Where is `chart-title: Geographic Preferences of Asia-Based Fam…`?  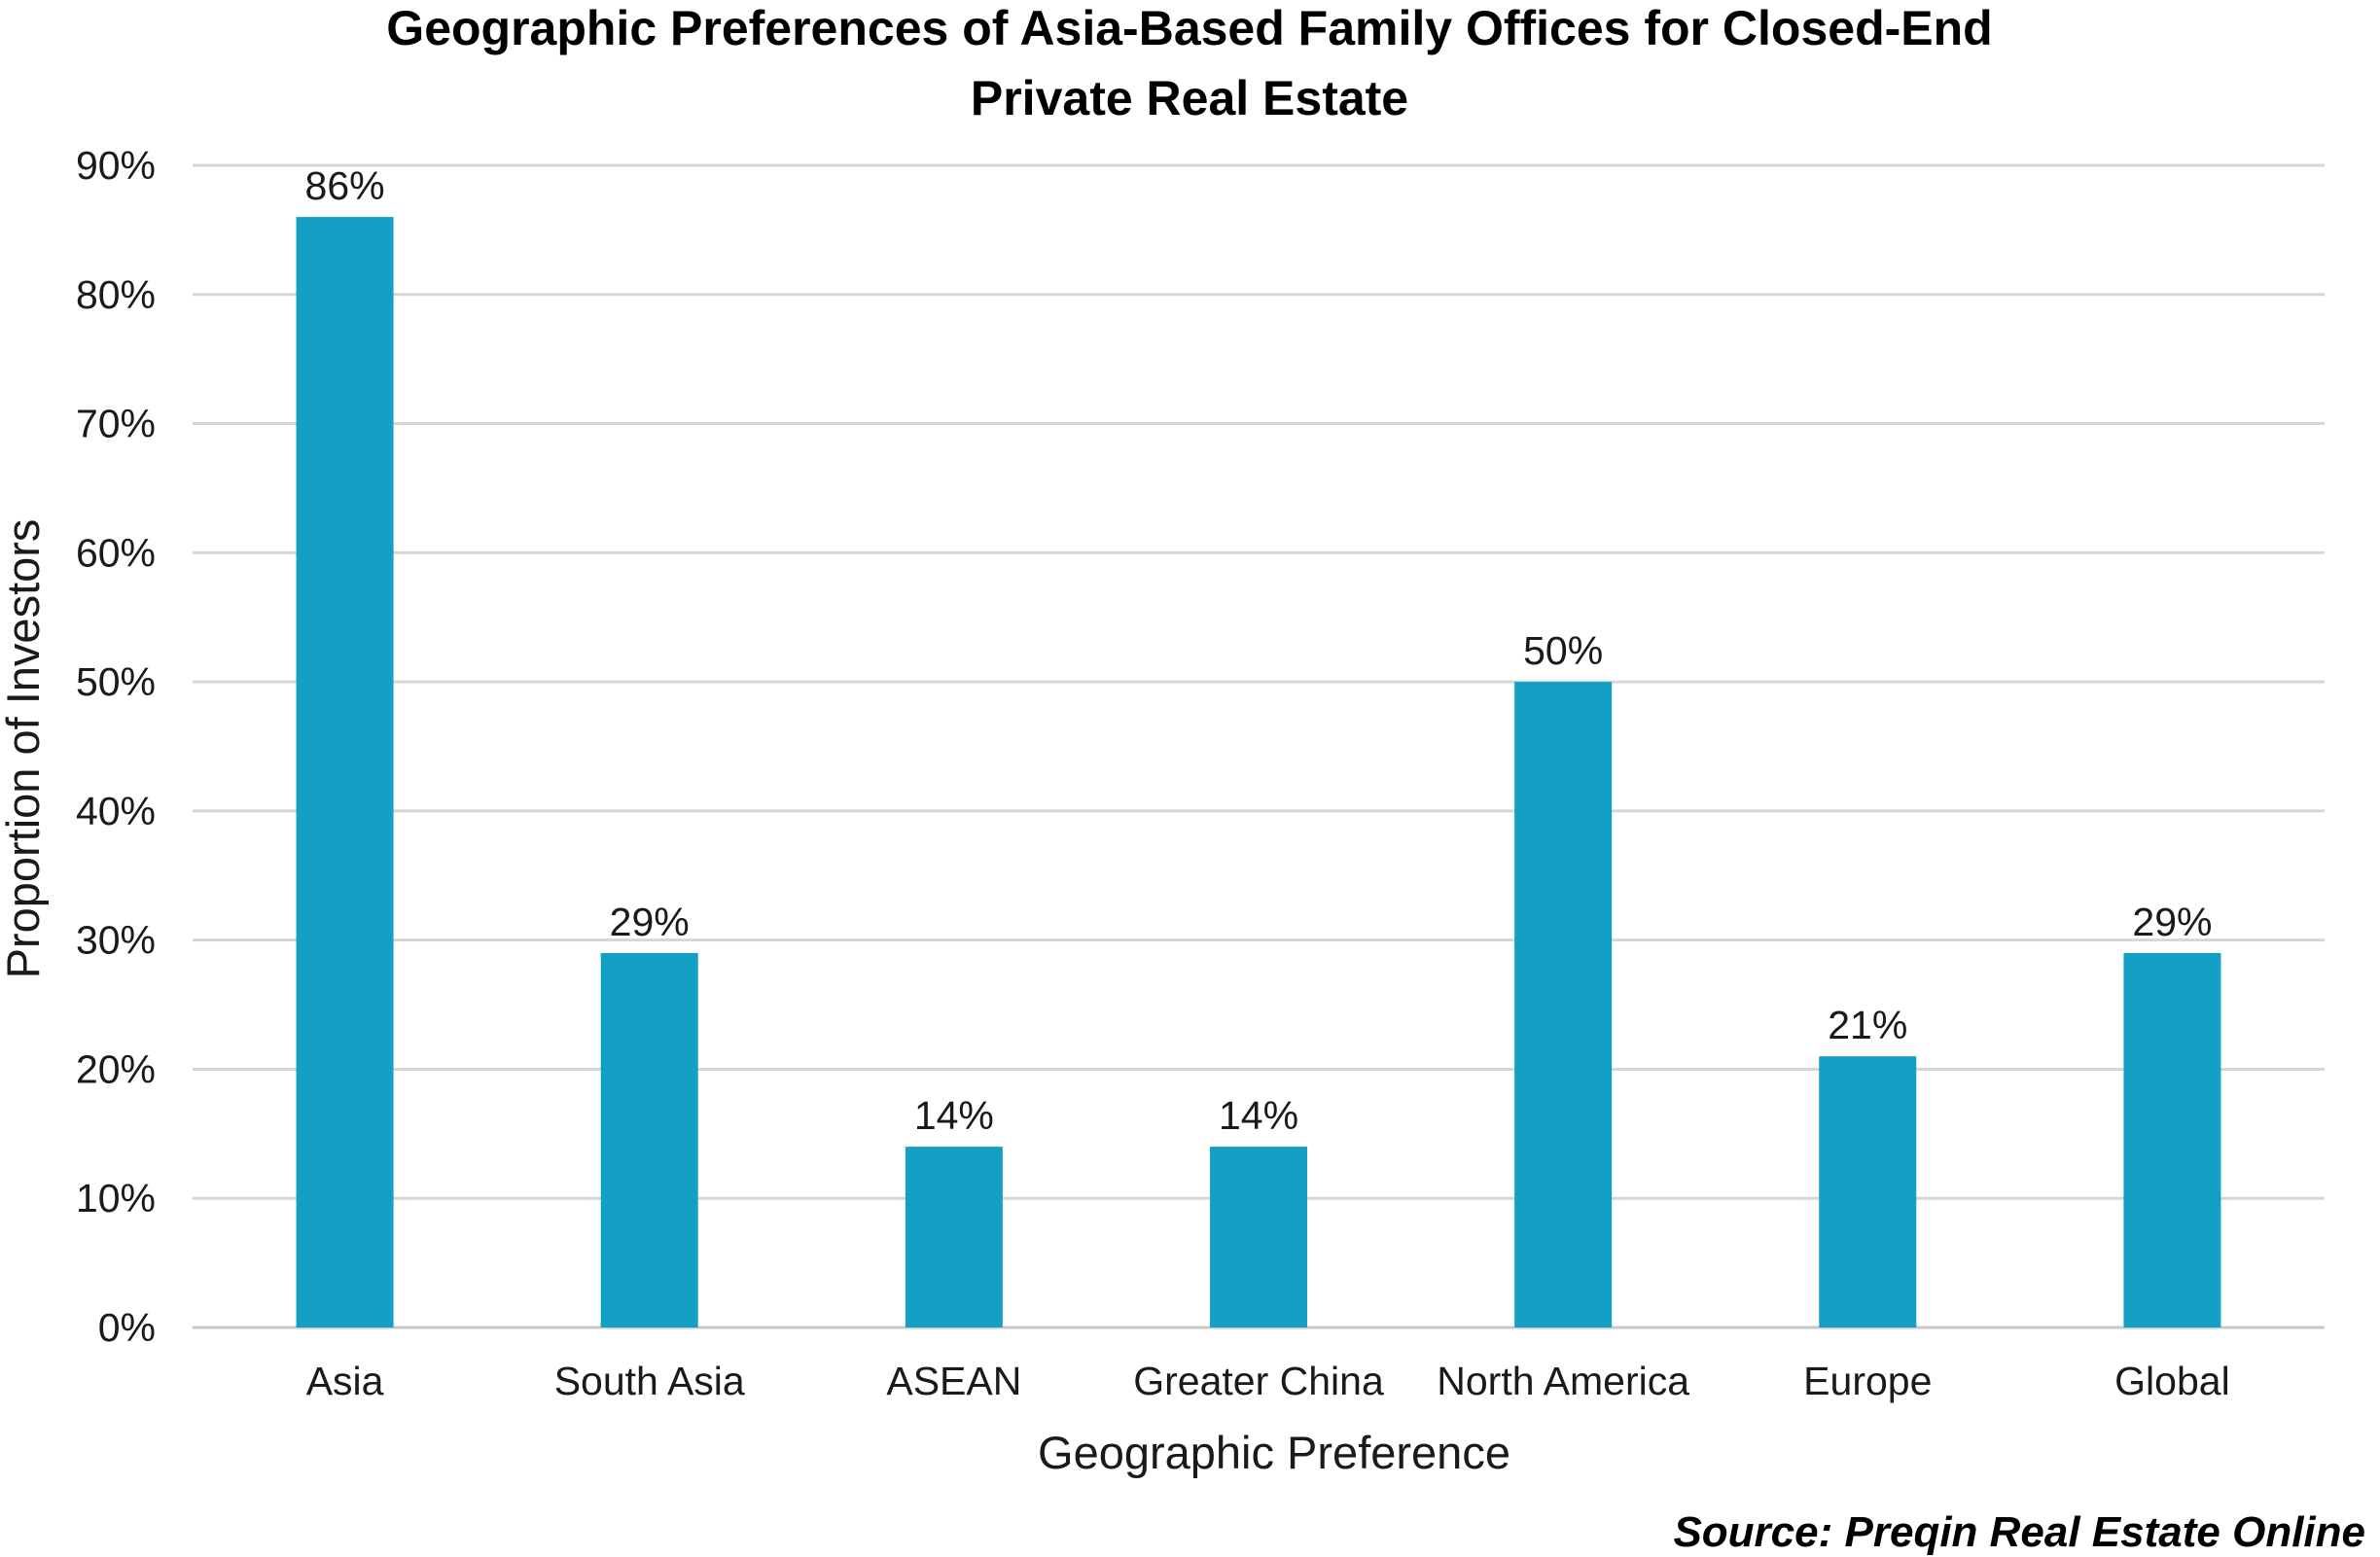
chart-title: Geographic Preferences of Asia-Based Fam… is located at coordinates (1189, 63).